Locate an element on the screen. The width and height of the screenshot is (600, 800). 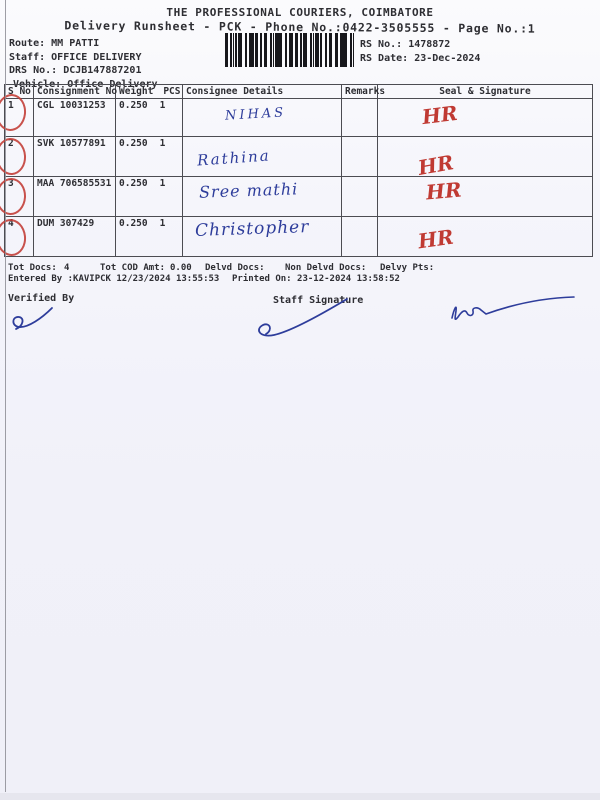
route-value: MM PATTI is located at coordinates (75, 43).